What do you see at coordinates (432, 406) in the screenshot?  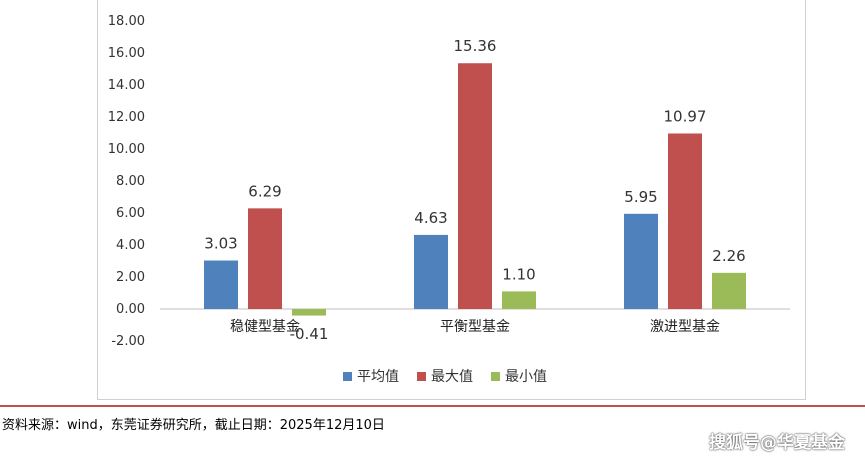 I see `divider` at bounding box center [432, 406].